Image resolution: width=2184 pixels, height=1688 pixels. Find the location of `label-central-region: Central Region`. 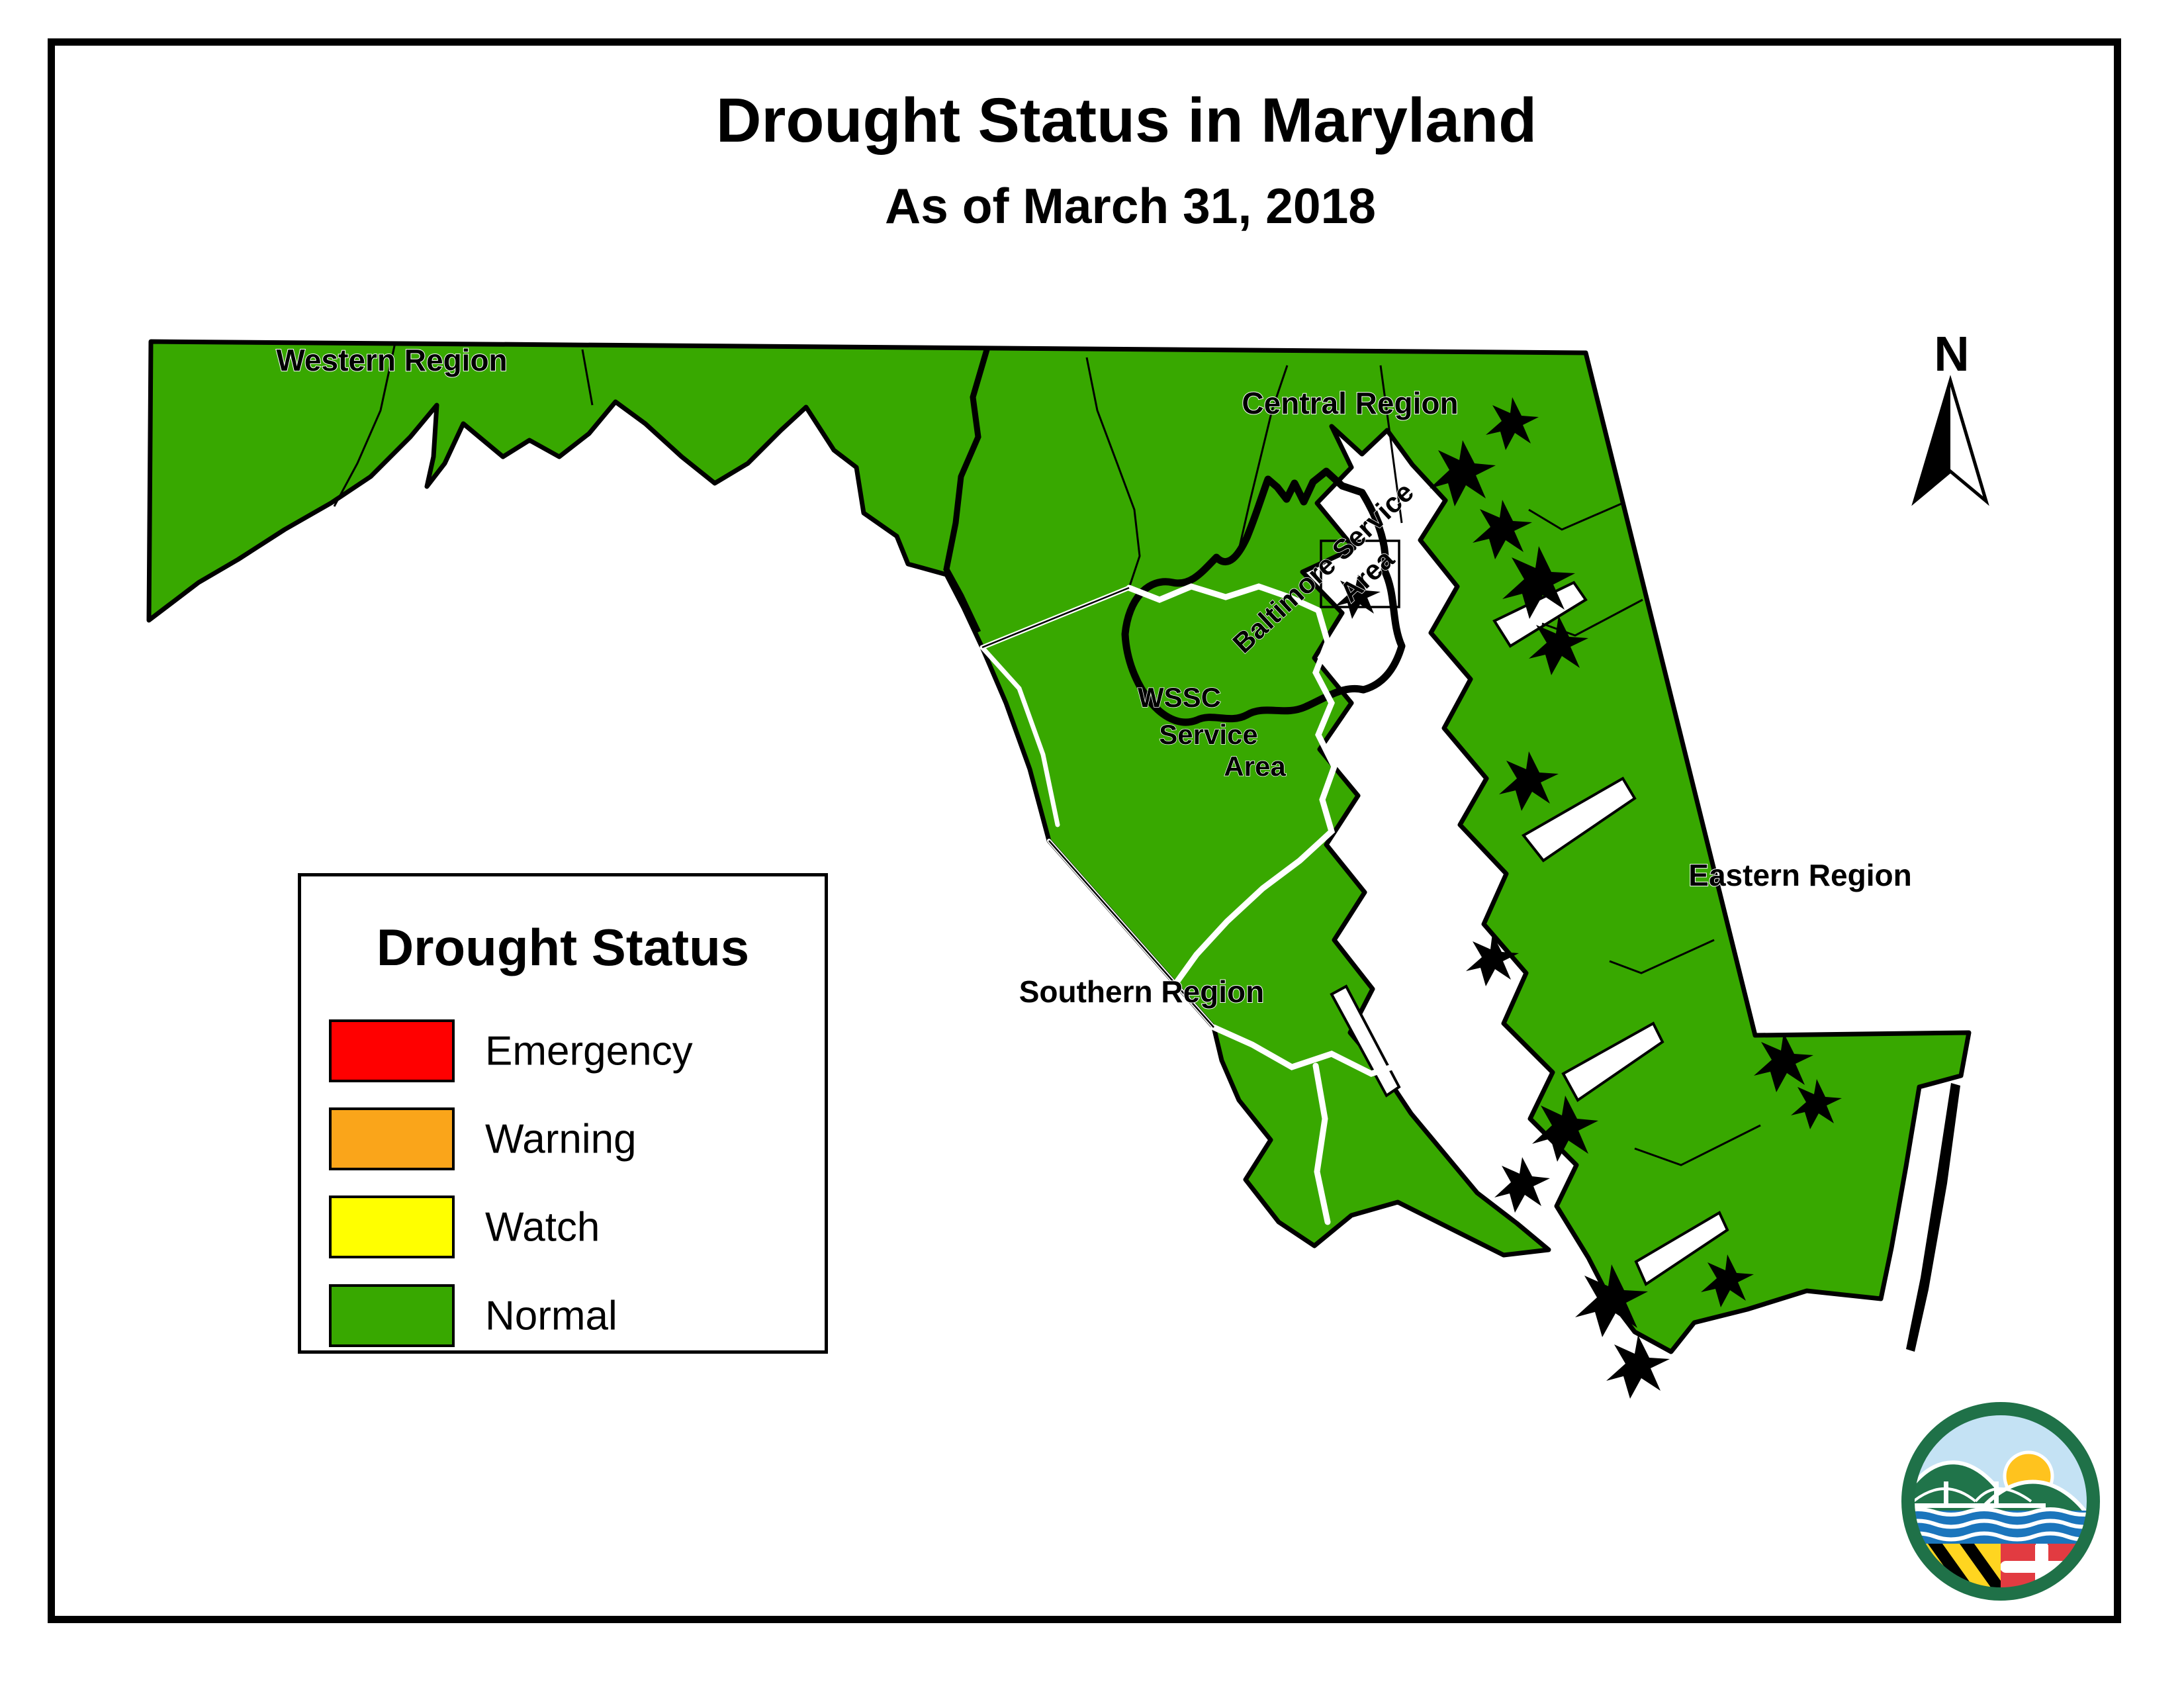

label-central-region: Central Region is located at coordinates (1350, 403).